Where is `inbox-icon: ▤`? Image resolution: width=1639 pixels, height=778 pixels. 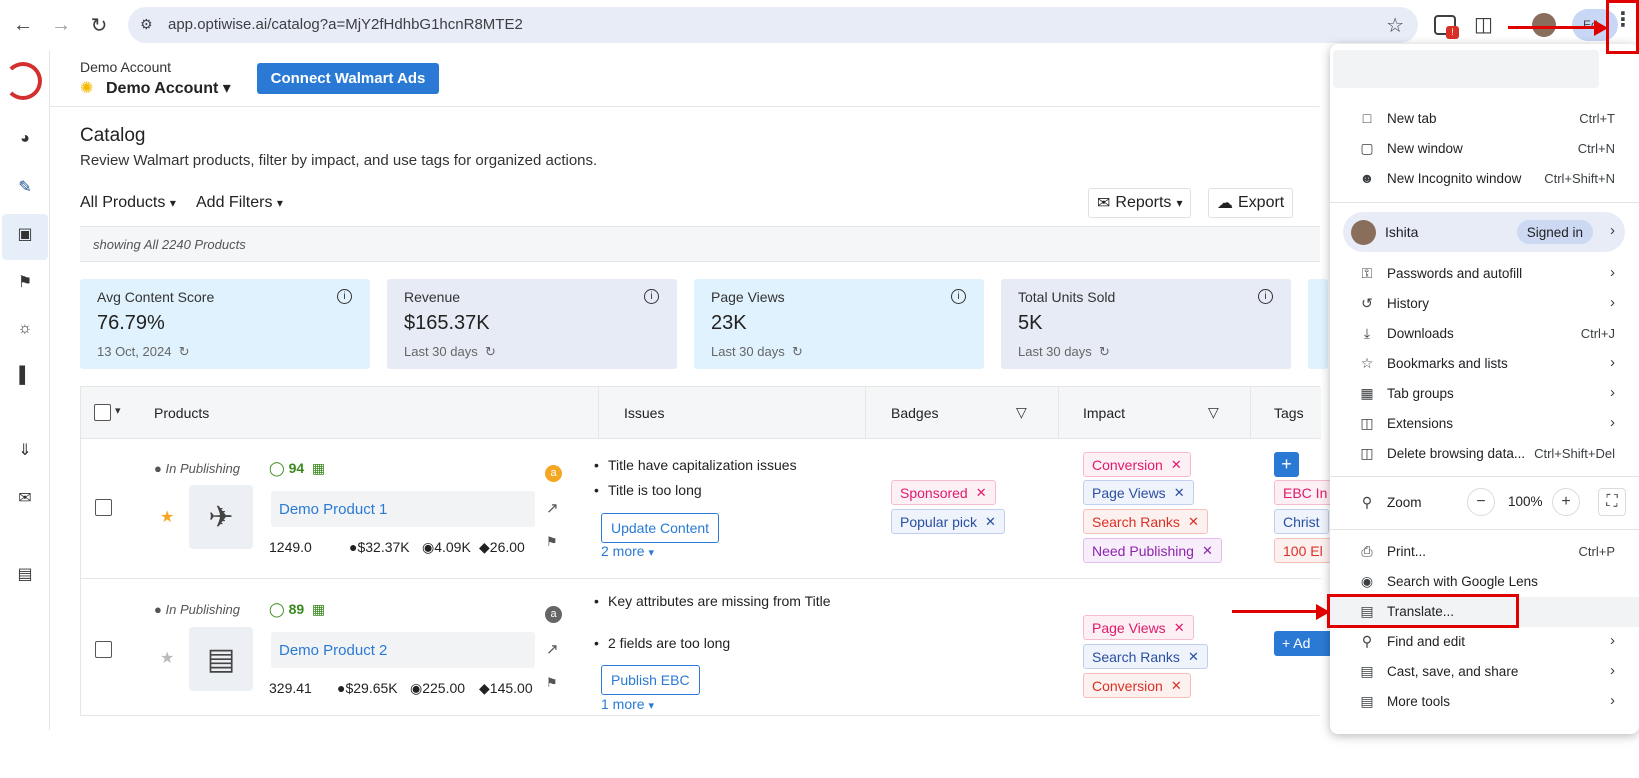 inbox-icon: ▤ is located at coordinates (25, 574).